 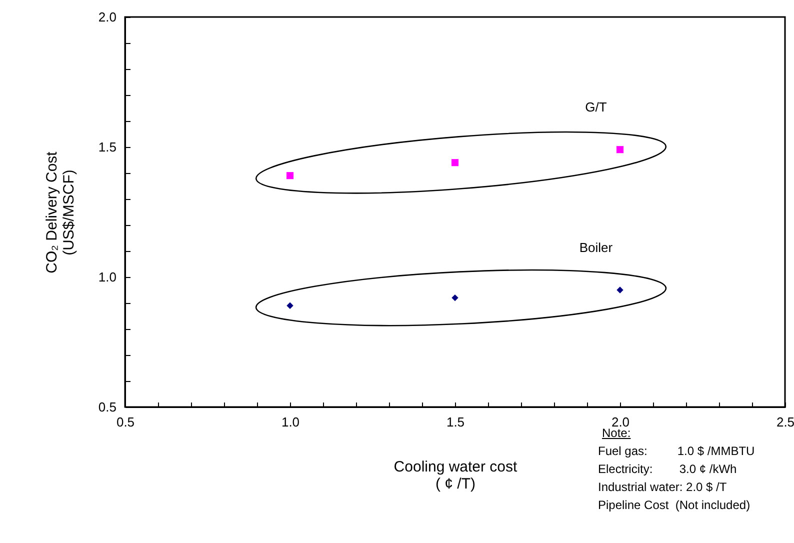 I want to click on x-tick-label: 1.0, so click(x=290, y=422).